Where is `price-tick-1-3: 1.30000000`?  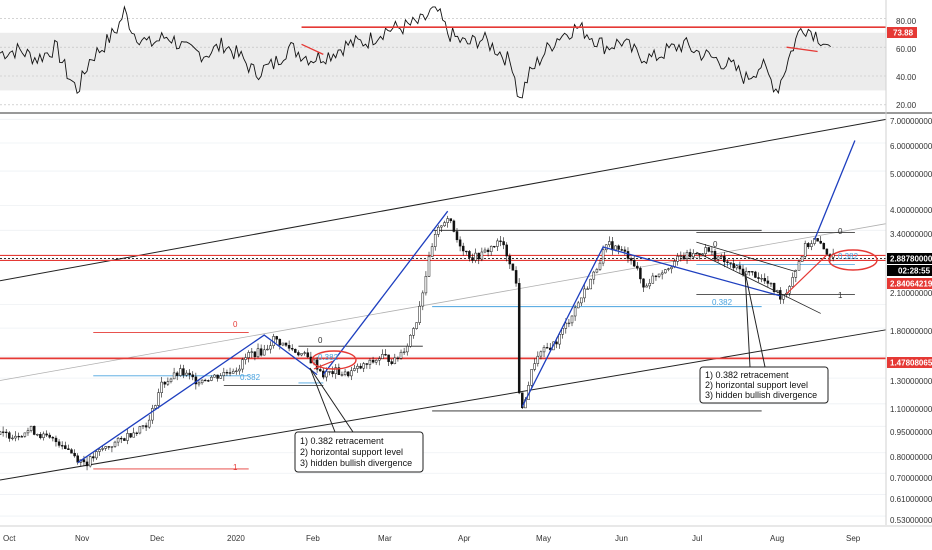 price-tick-1-3: 1.30000000 is located at coordinates (911, 381).